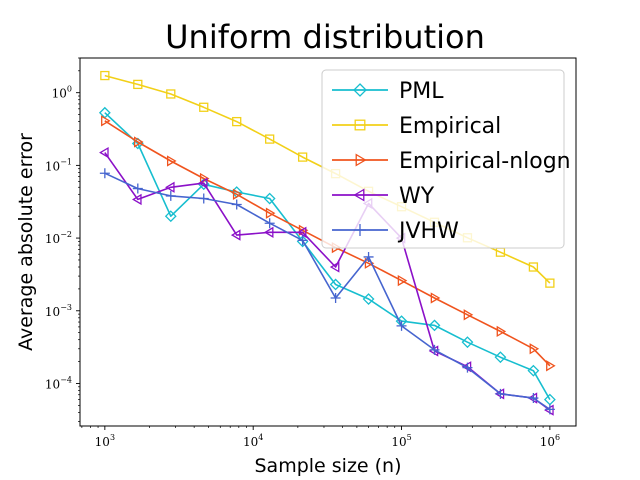  I want to click on y-tick-exponent: −2, so click(66, 234).